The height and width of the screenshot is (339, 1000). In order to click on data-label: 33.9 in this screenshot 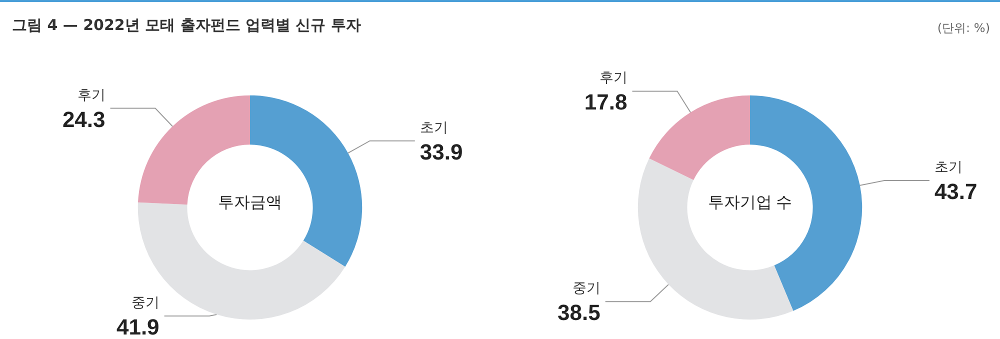, I will do `click(441, 151)`.